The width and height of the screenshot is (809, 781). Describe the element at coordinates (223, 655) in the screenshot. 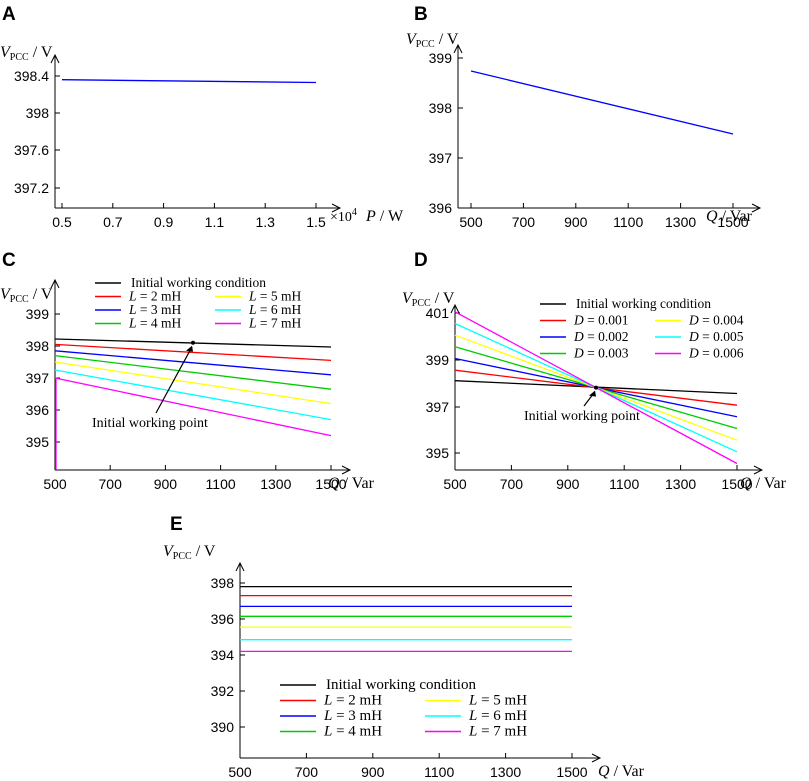

I see `y-tick-label: 394` at that location.